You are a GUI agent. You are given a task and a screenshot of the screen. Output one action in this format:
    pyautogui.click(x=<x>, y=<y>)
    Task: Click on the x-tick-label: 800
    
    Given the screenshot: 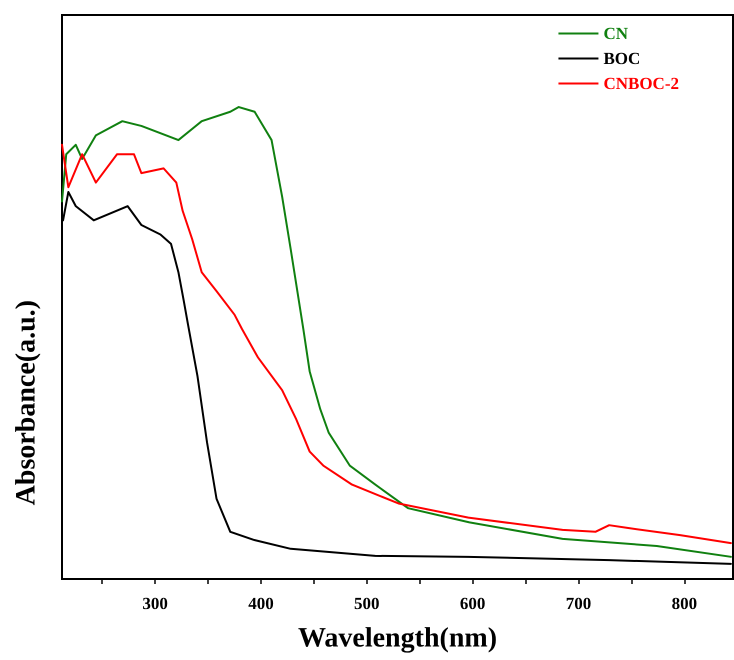 What is the action you would take?
    pyautogui.click(x=685, y=603)
    